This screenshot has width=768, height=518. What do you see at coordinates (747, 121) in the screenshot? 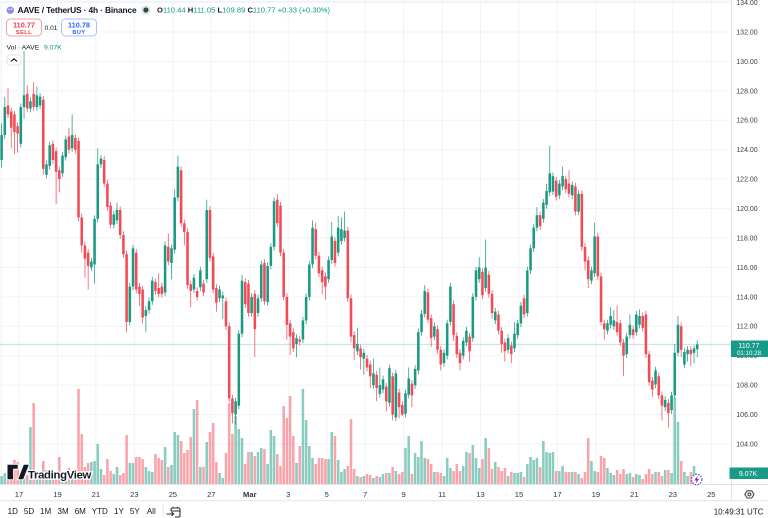
I see `svg-text: 126.00` at bounding box center [747, 121].